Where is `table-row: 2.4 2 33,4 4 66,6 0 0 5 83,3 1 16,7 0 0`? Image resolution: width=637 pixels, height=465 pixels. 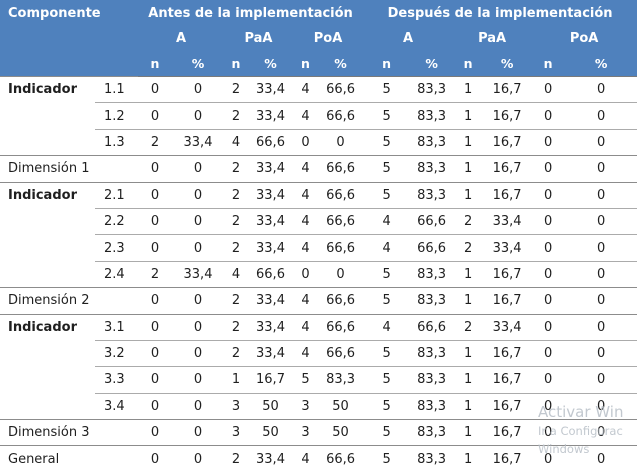
table-row: 2.4 2 33,4 4 66,6 0 0 5 83,3 1 16,7 0 0 is located at coordinates (318, 274).